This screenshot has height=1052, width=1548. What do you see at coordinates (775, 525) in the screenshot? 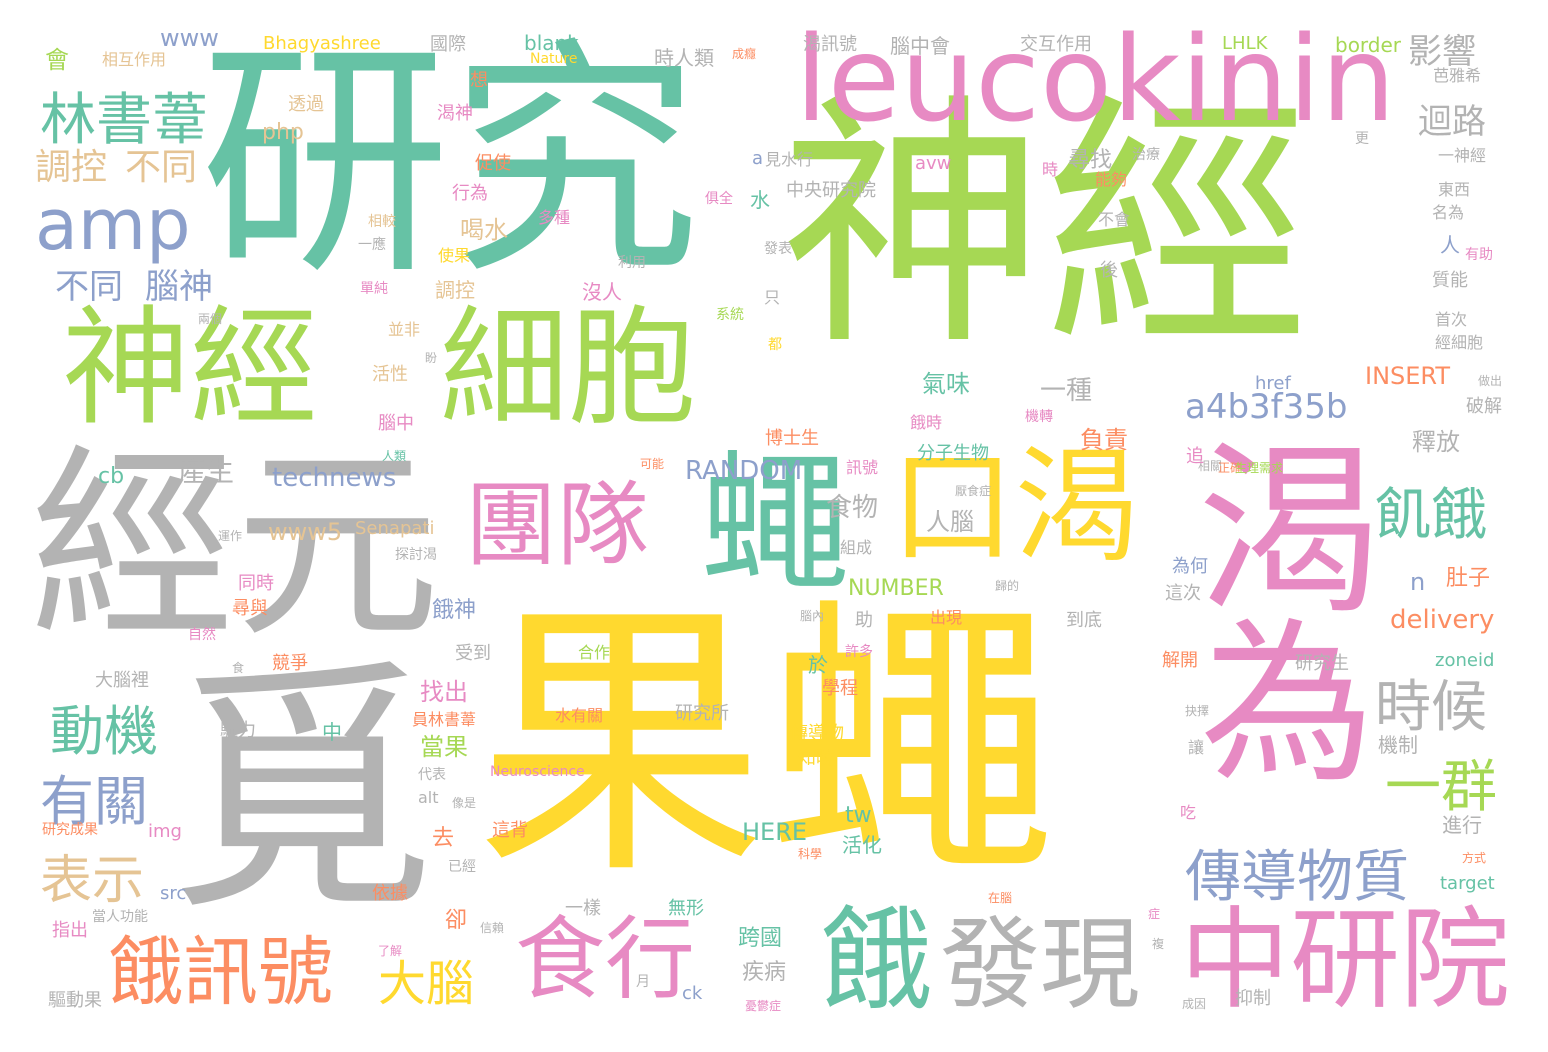
I see `word-ying: 蠅` at bounding box center [775, 525].